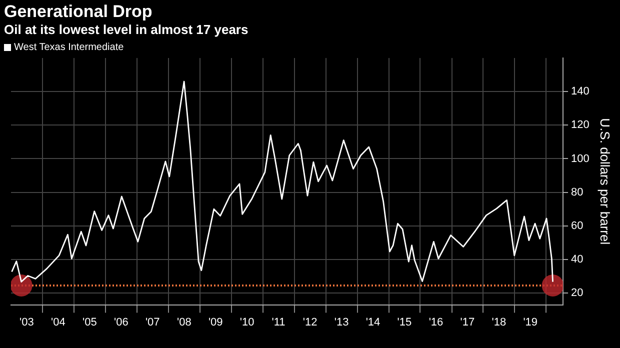  Describe the element at coordinates (530, 322) in the screenshot. I see `x-tick-label: '19` at that location.